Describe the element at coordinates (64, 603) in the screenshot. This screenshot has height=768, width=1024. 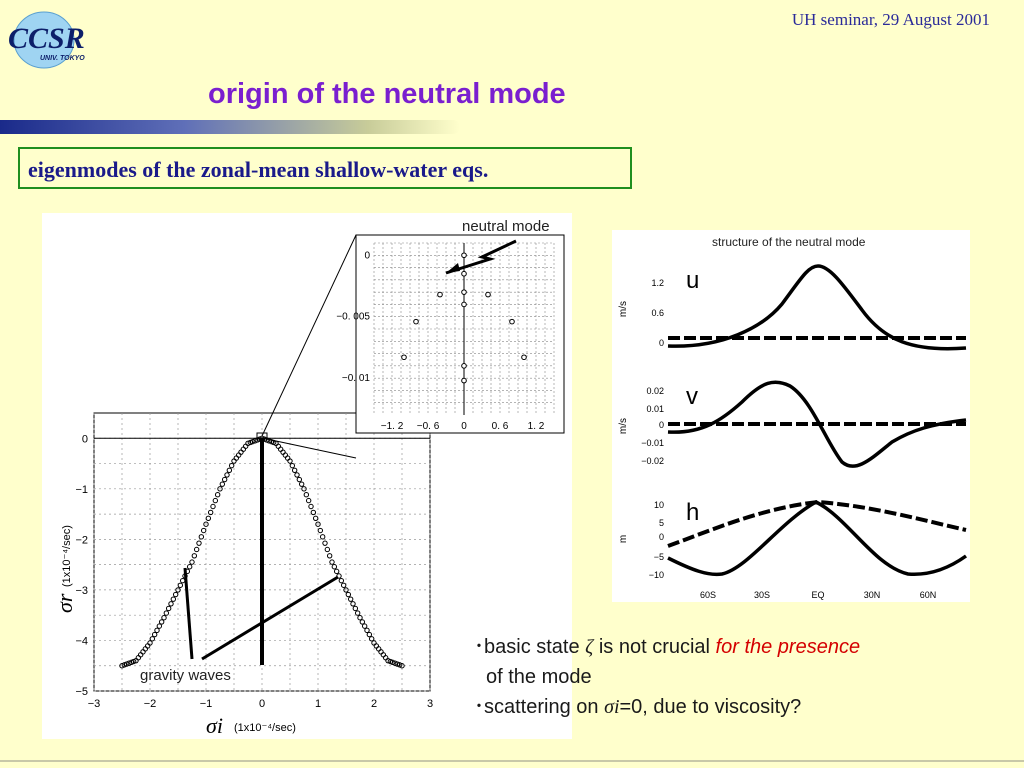
I see `y-axis-symbol: σr` at that location.